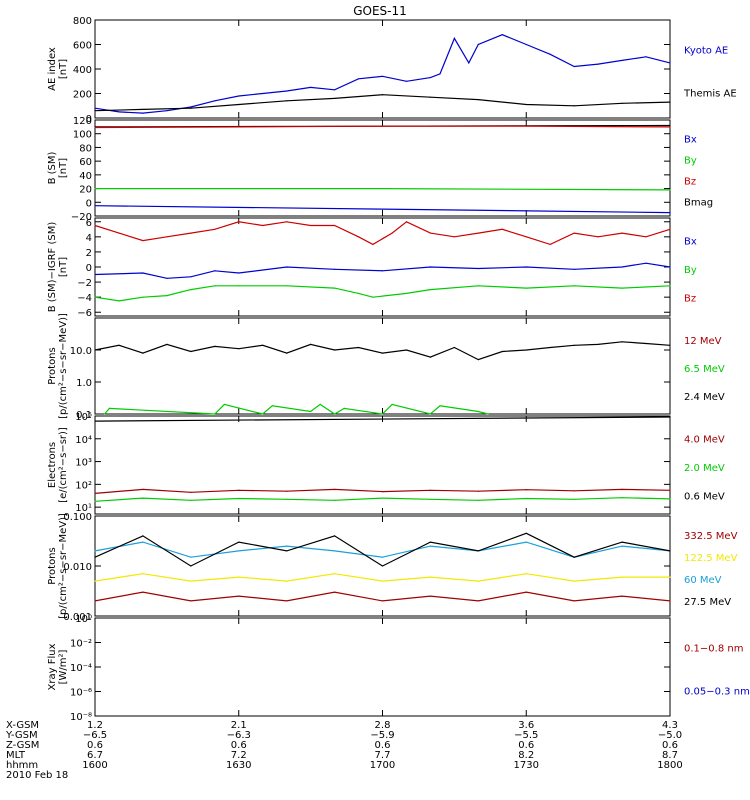 The height and width of the screenshot is (800, 750). Describe the element at coordinates (526, 735) in the screenshot. I see `footer-value: −5.5` at that location.